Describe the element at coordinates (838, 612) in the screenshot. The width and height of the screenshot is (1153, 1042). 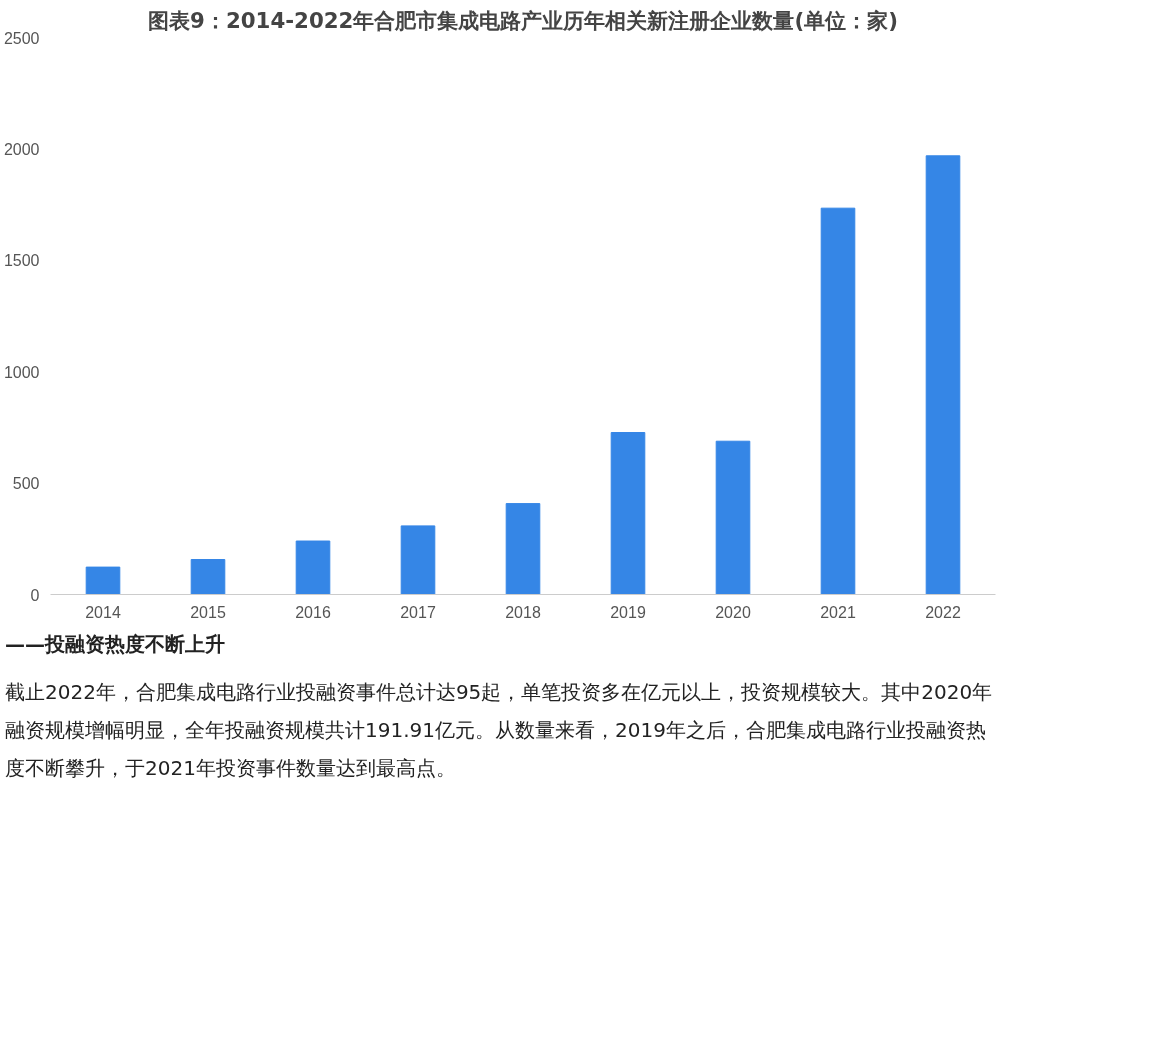
I see `x-tick-label: 2021` at that location.